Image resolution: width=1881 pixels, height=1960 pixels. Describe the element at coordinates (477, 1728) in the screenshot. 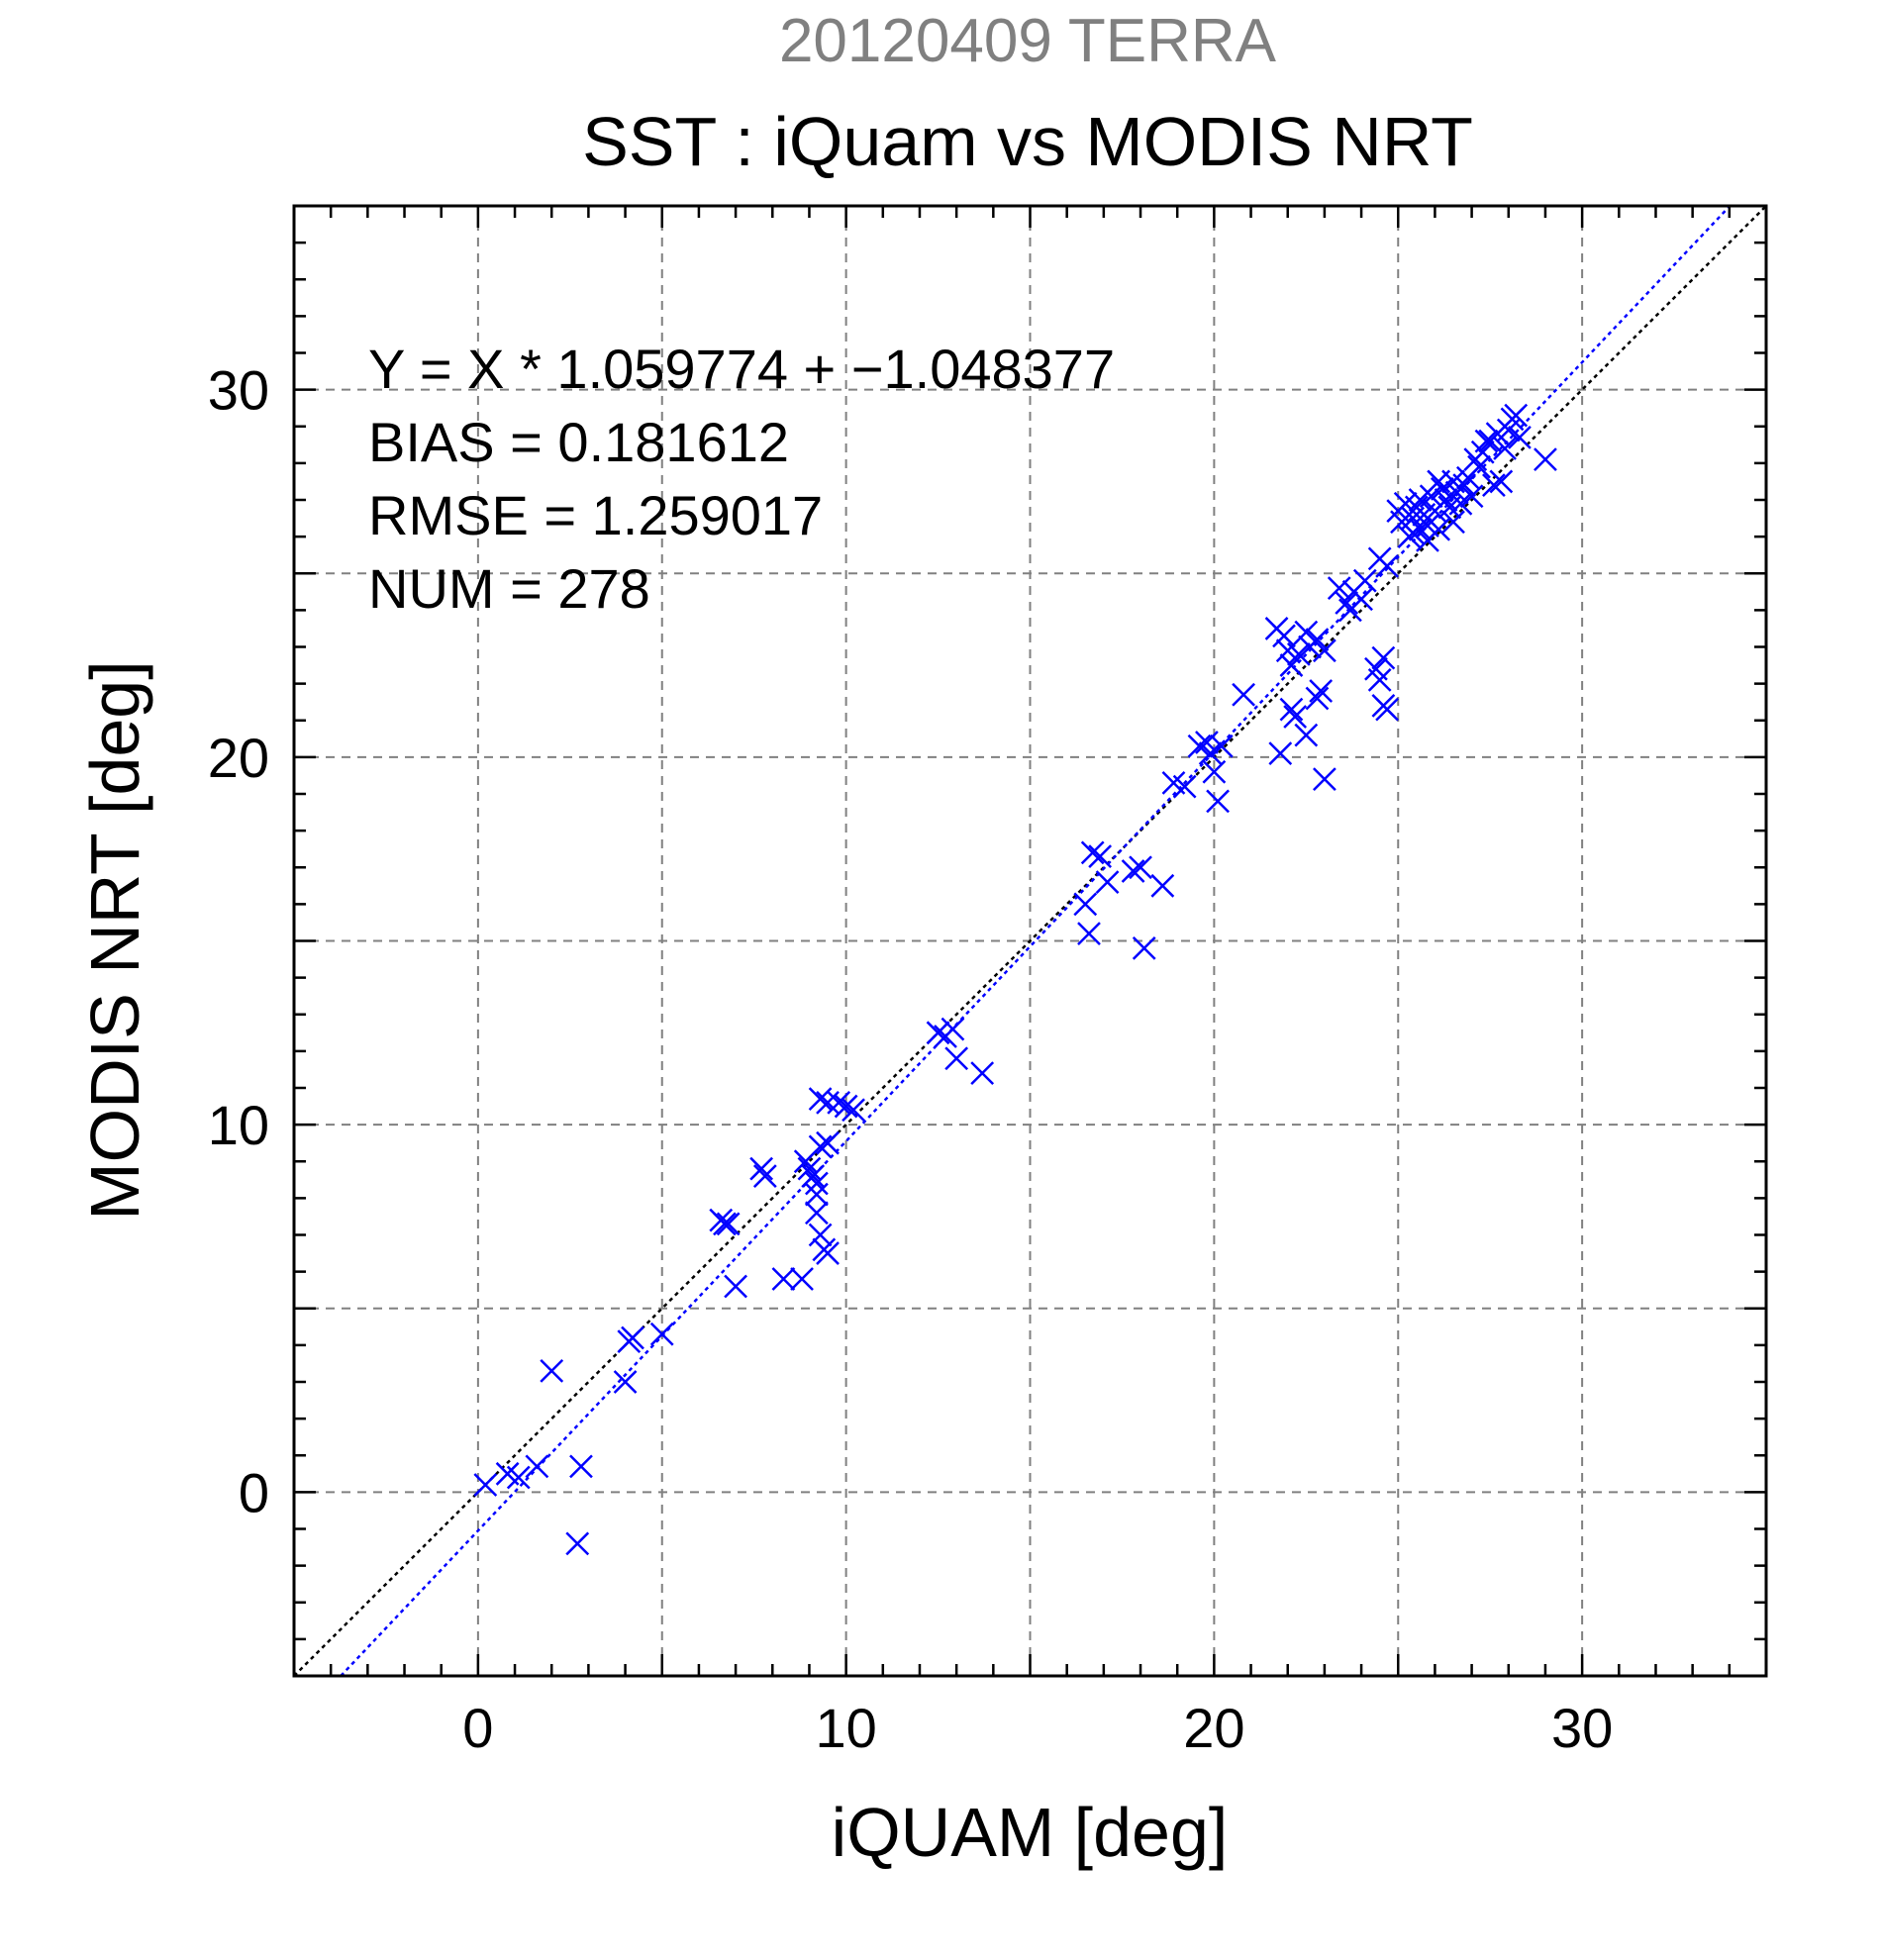

I see `x-tick-label: 0` at that location.